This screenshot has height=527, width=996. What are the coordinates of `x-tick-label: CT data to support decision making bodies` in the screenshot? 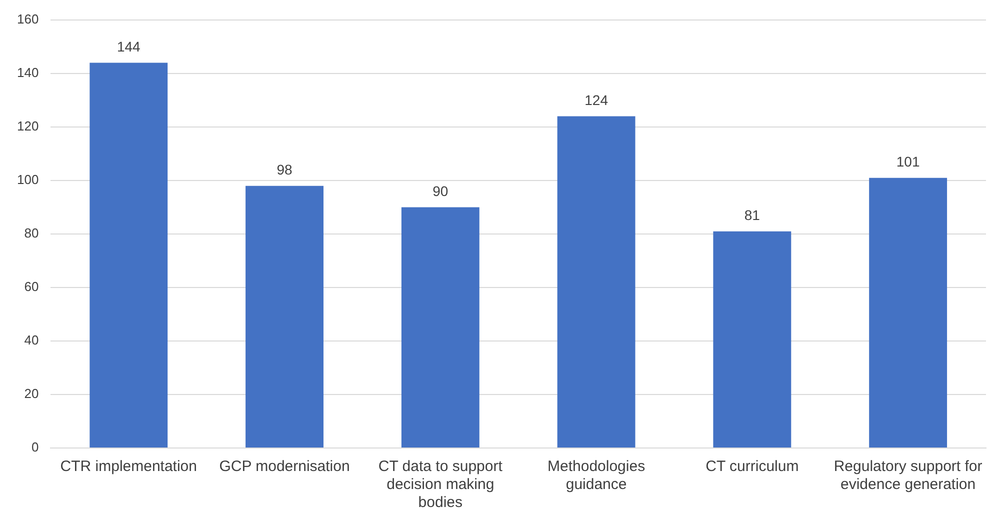 It's located at (441, 485).